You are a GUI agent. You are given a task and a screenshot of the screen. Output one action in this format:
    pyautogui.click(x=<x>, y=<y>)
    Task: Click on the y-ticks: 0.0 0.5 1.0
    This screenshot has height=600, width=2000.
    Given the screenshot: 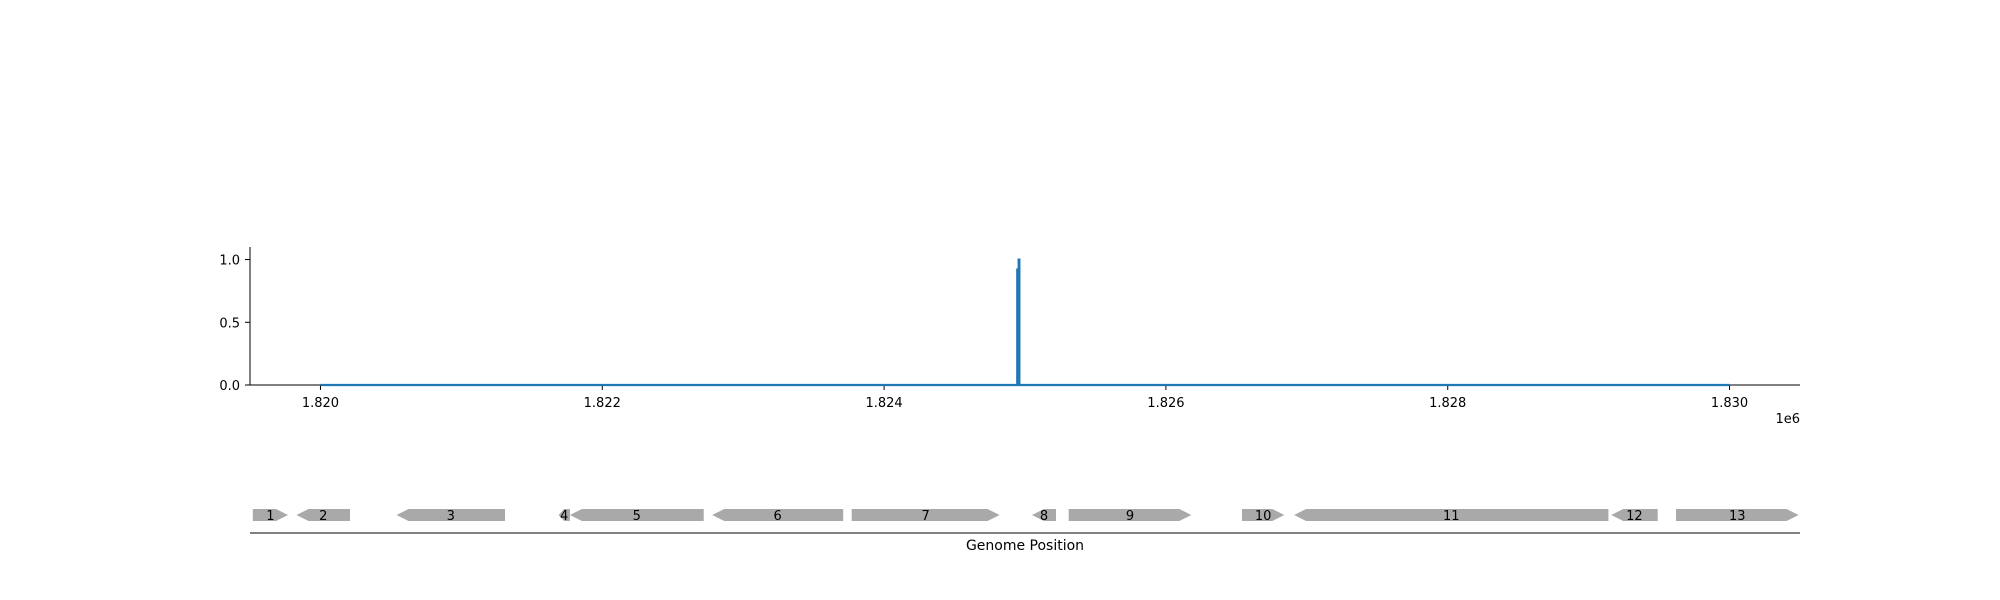 What is the action you would take?
    pyautogui.click(x=234, y=324)
    